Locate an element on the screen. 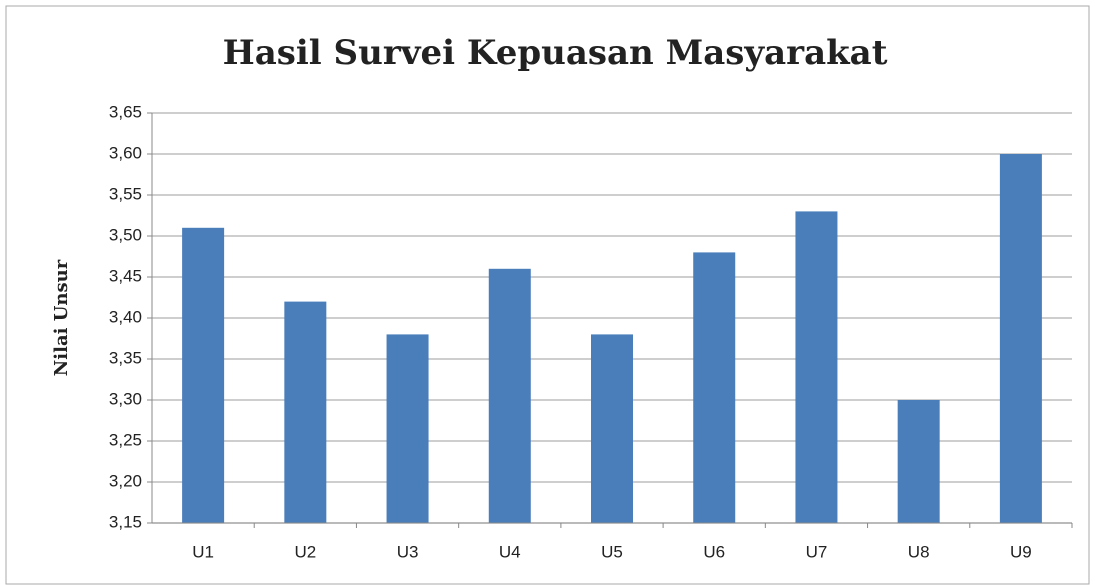  x-tick-label: U5 is located at coordinates (612, 551).